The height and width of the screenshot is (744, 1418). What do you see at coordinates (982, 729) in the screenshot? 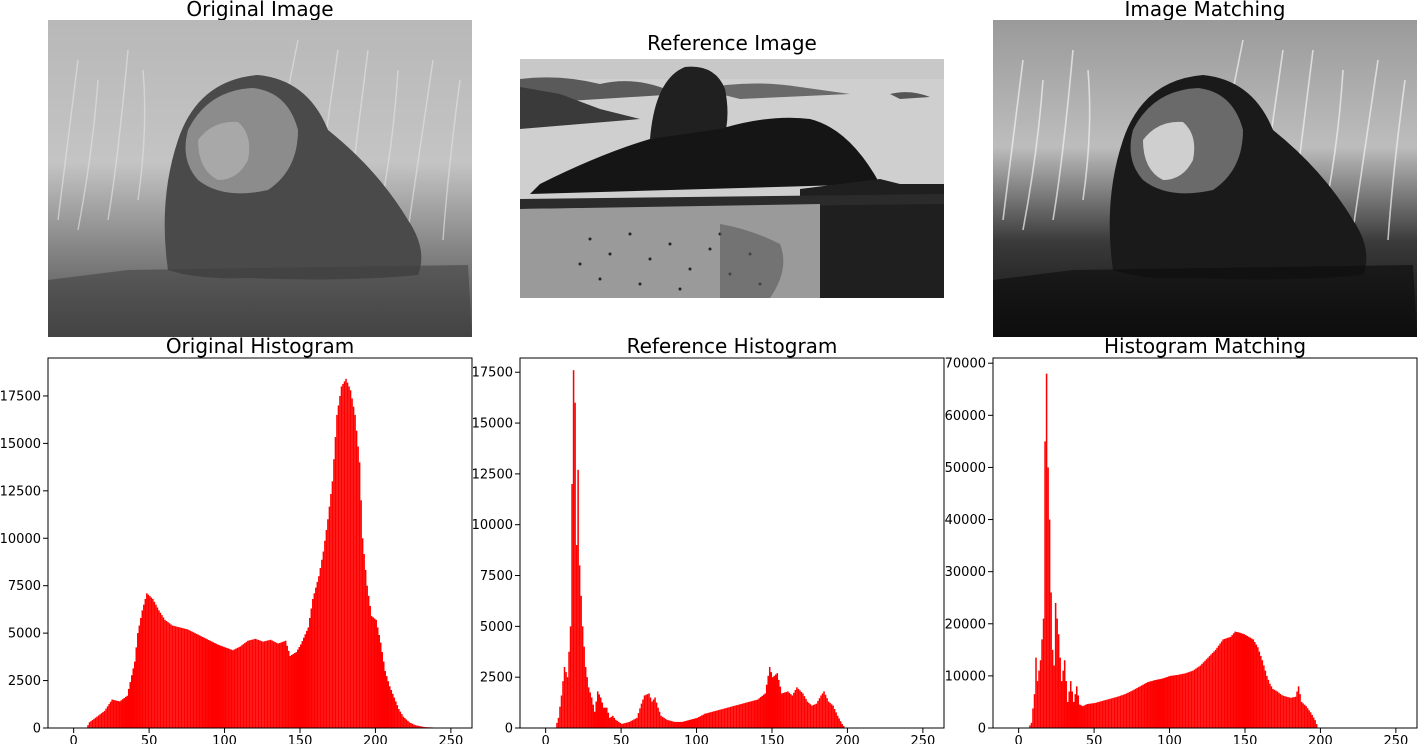
I see `y-tick-label: 0` at bounding box center [982, 729].